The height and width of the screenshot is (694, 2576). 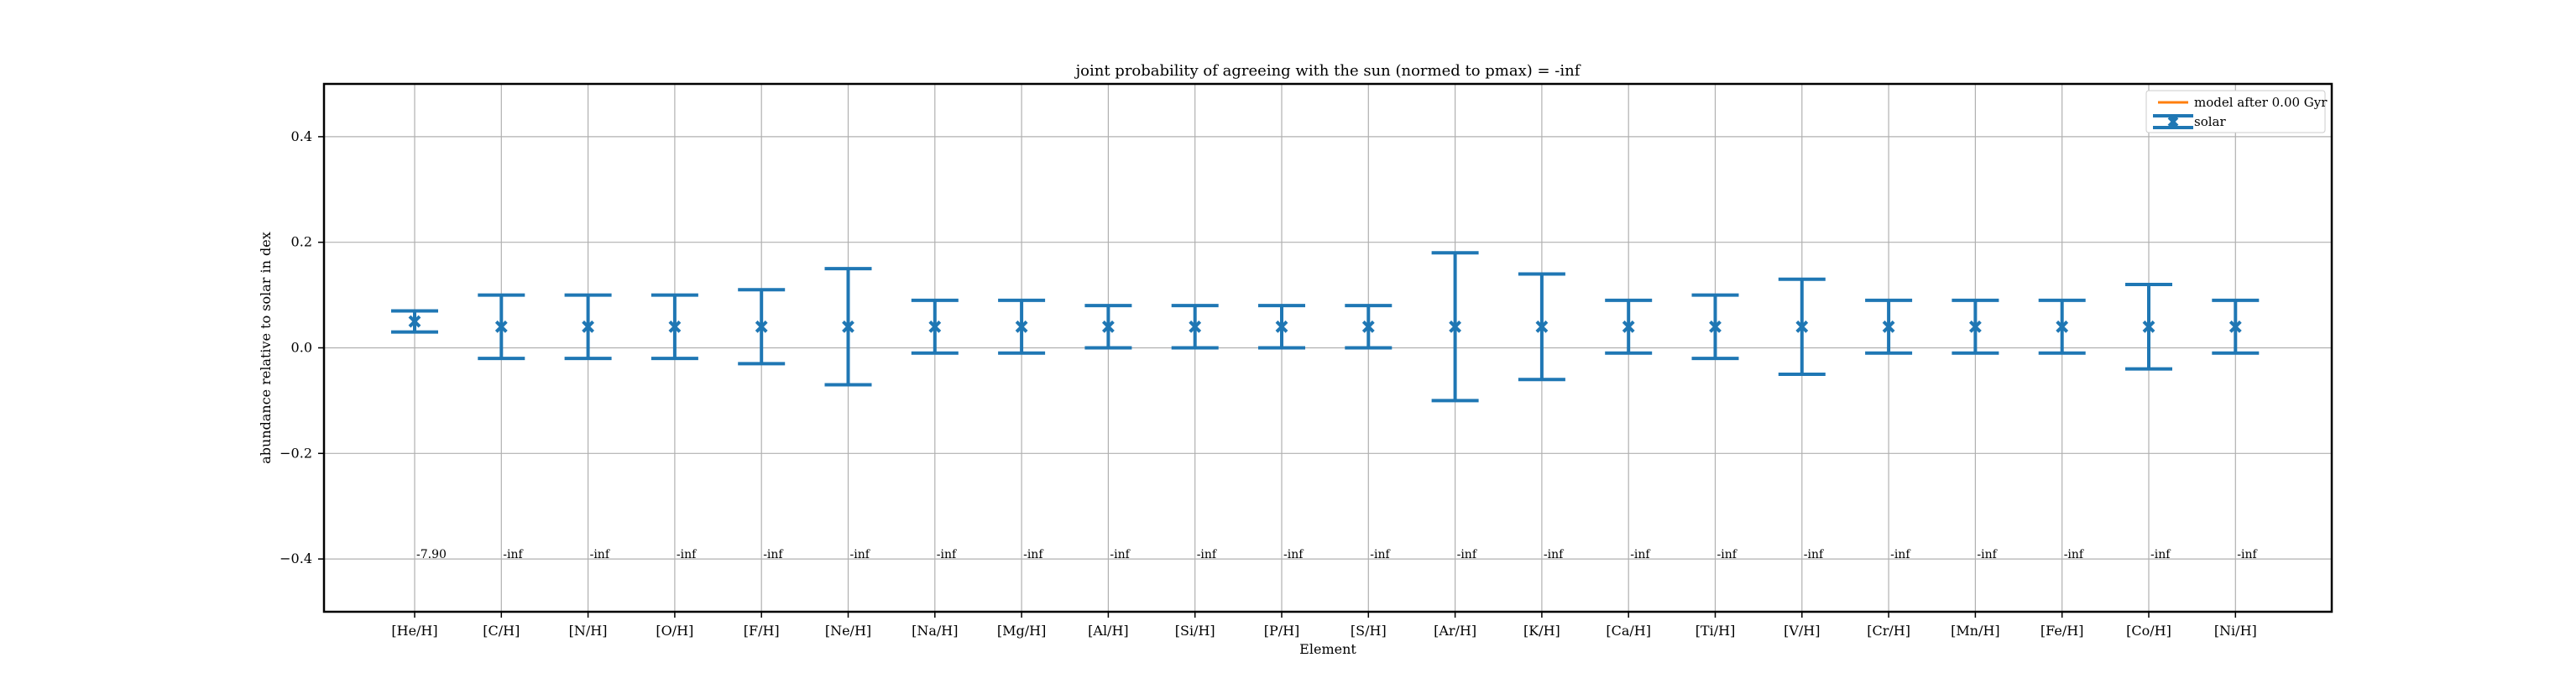 What do you see at coordinates (674, 631) in the screenshot?
I see `x-tick-label: [O/H]` at bounding box center [674, 631].